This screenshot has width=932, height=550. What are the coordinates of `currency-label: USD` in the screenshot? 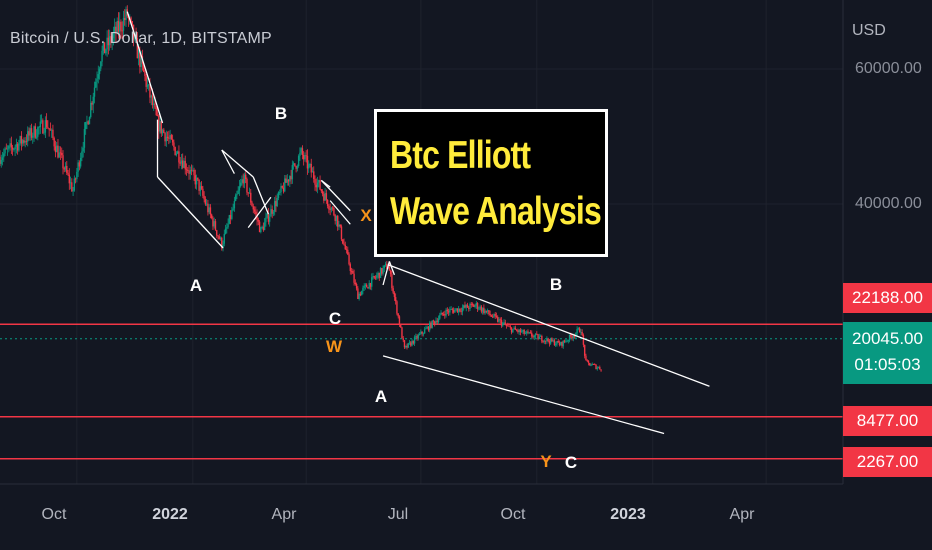 It's located at (869, 30).